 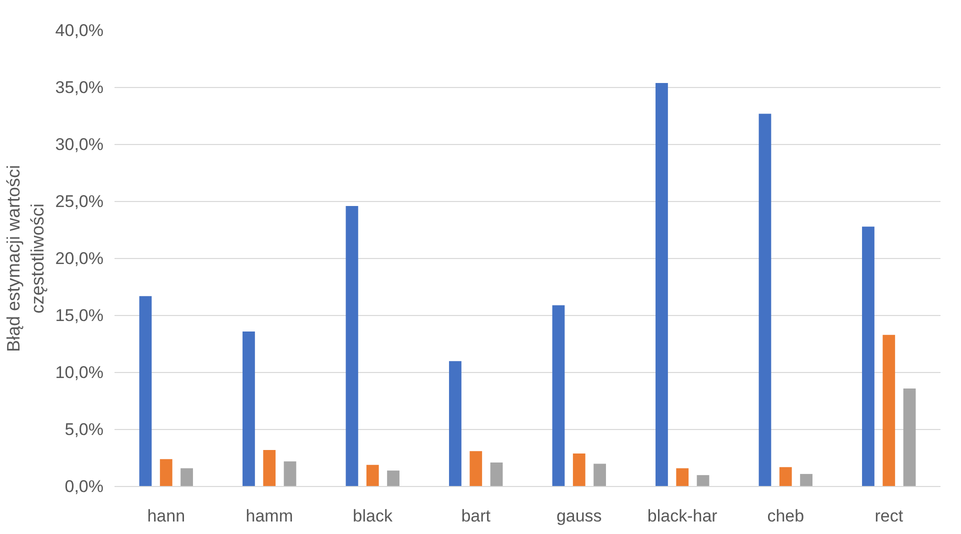 What do you see at coordinates (79, 87) in the screenshot?
I see `y-tick-label: 35,0%` at bounding box center [79, 87].